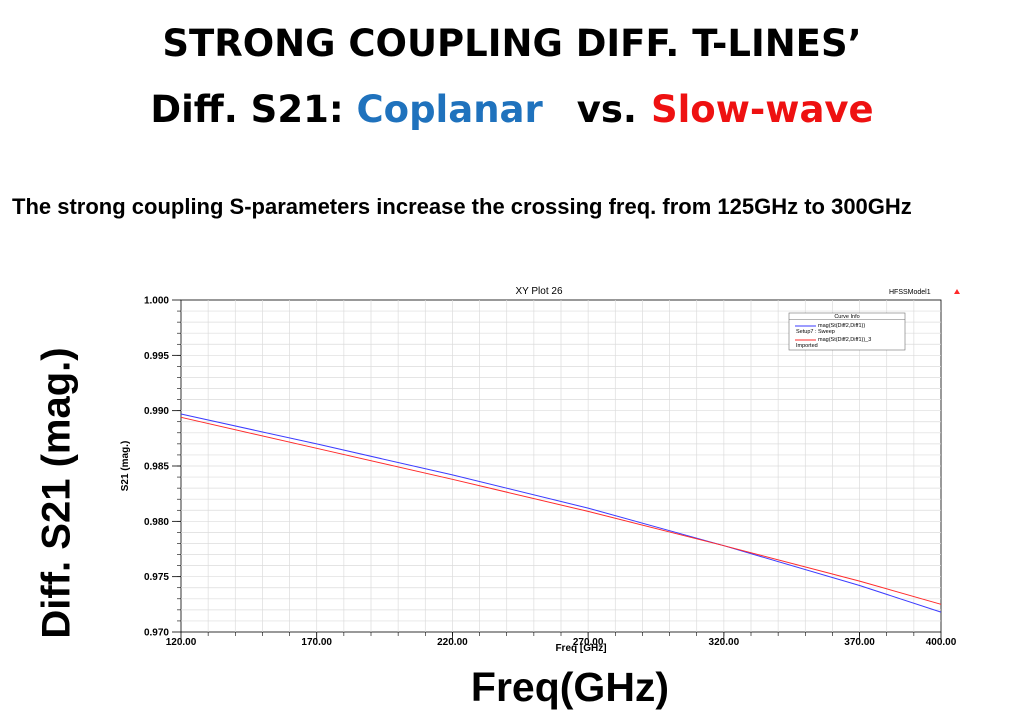  Describe the element at coordinates (512, 43) in the screenshot. I see `slide-title: STRONG COUPLING DIFF. T-LINES’` at that location.